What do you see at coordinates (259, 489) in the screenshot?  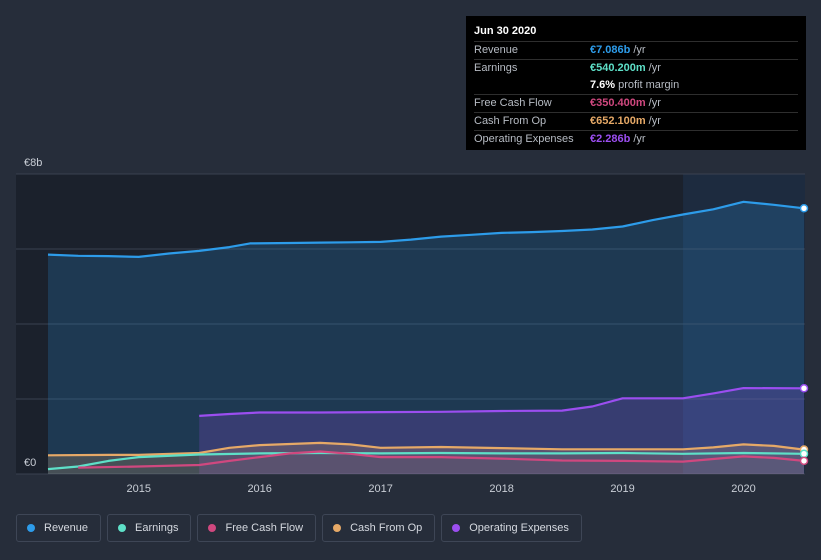 I see `x-tick-label: 2016` at bounding box center [259, 489].